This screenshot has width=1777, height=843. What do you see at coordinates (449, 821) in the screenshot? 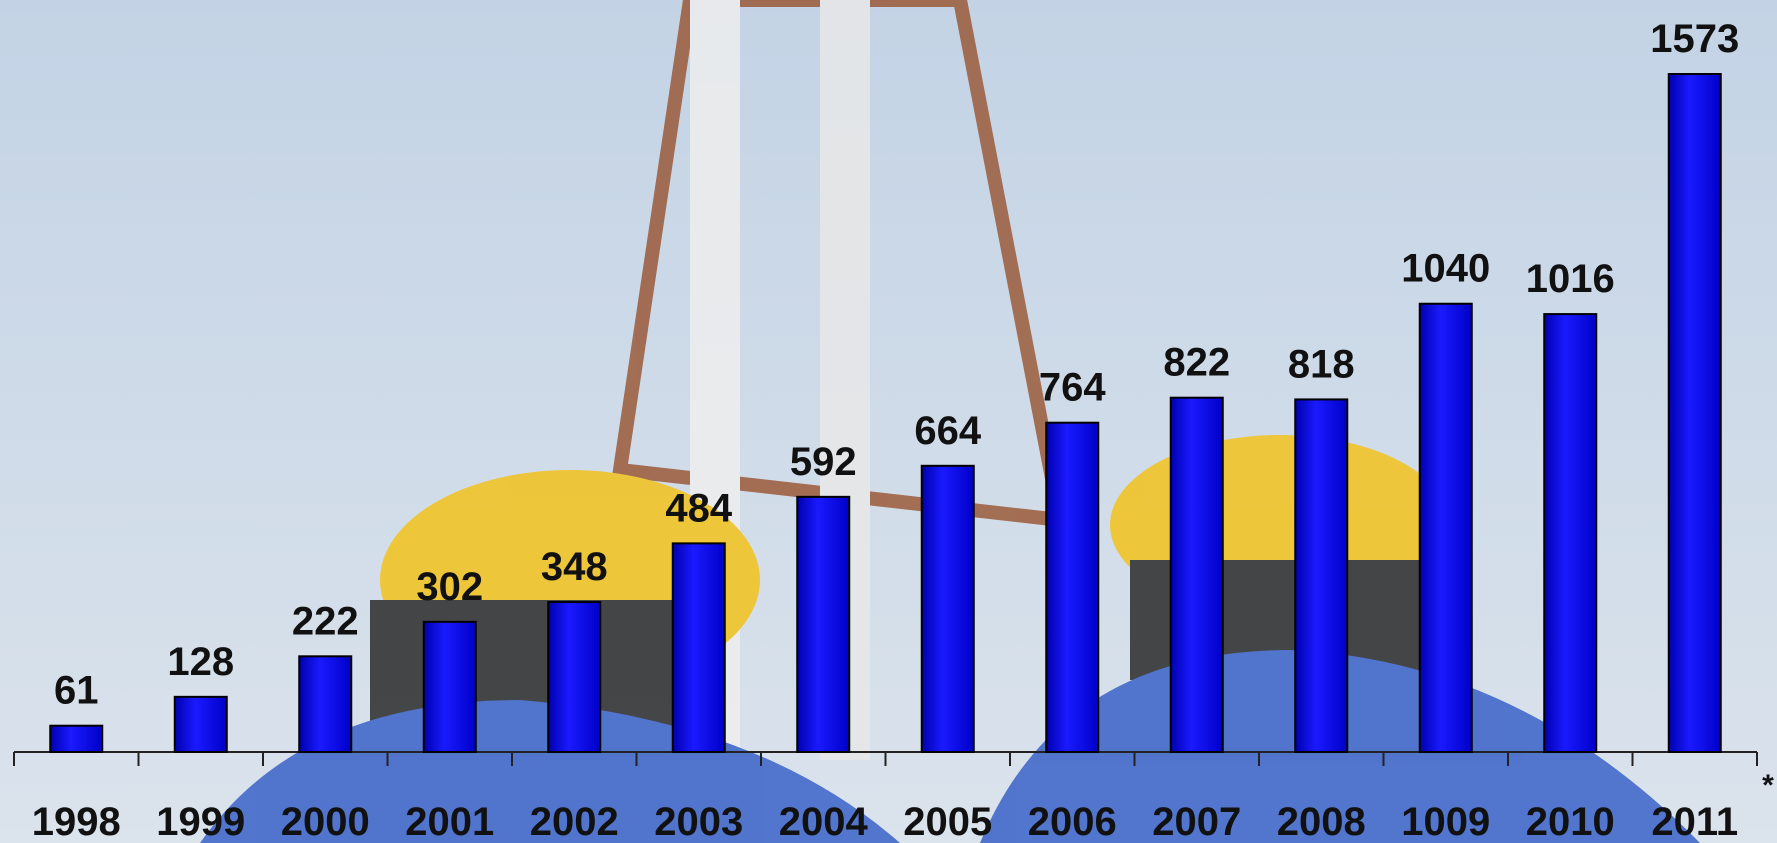
I see `x-tick-label: 2001` at bounding box center [449, 821].